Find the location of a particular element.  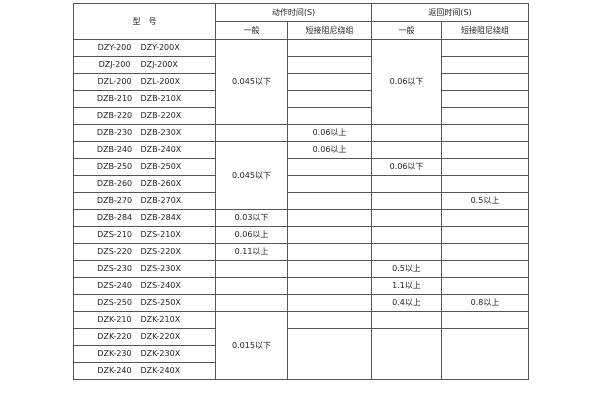

model-x-variant: DZY-200X is located at coordinates (160, 47).